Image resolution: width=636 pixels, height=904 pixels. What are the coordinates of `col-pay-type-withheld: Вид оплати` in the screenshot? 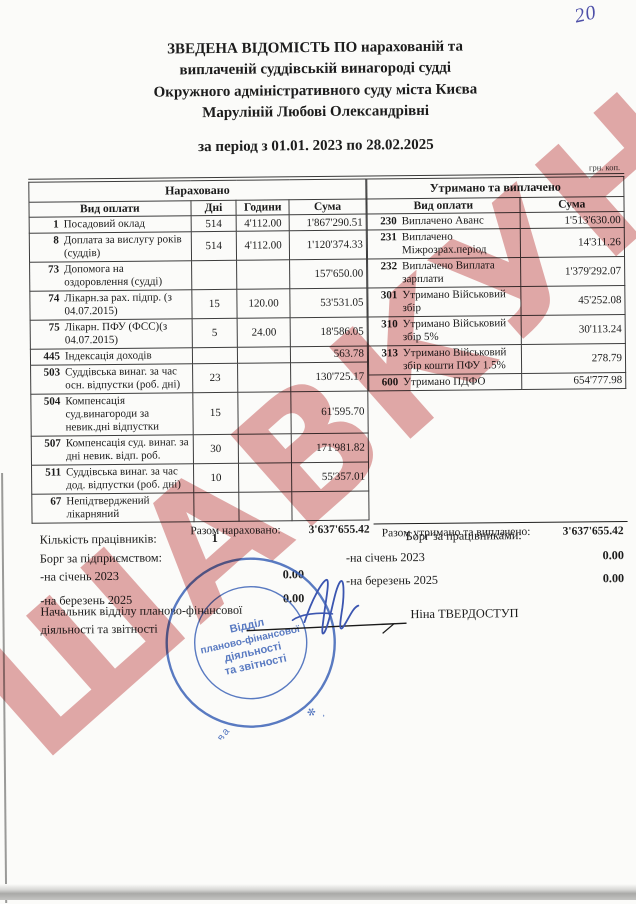 It's located at (443, 206).